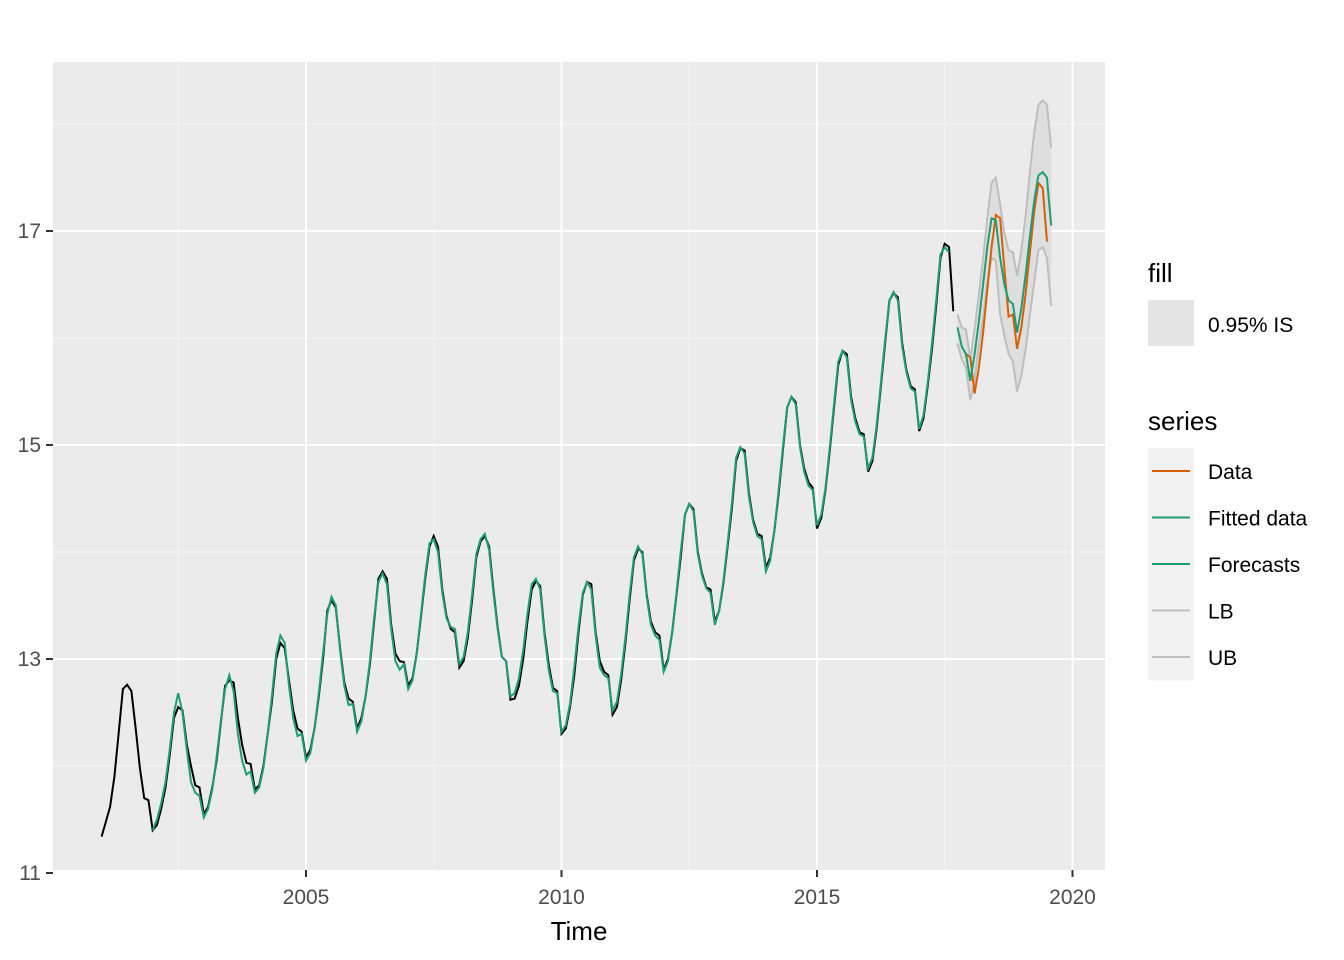 The width and height of the screenshot is (1344, 960). I want to click on y-tick-label: 15, so click(29, 445).